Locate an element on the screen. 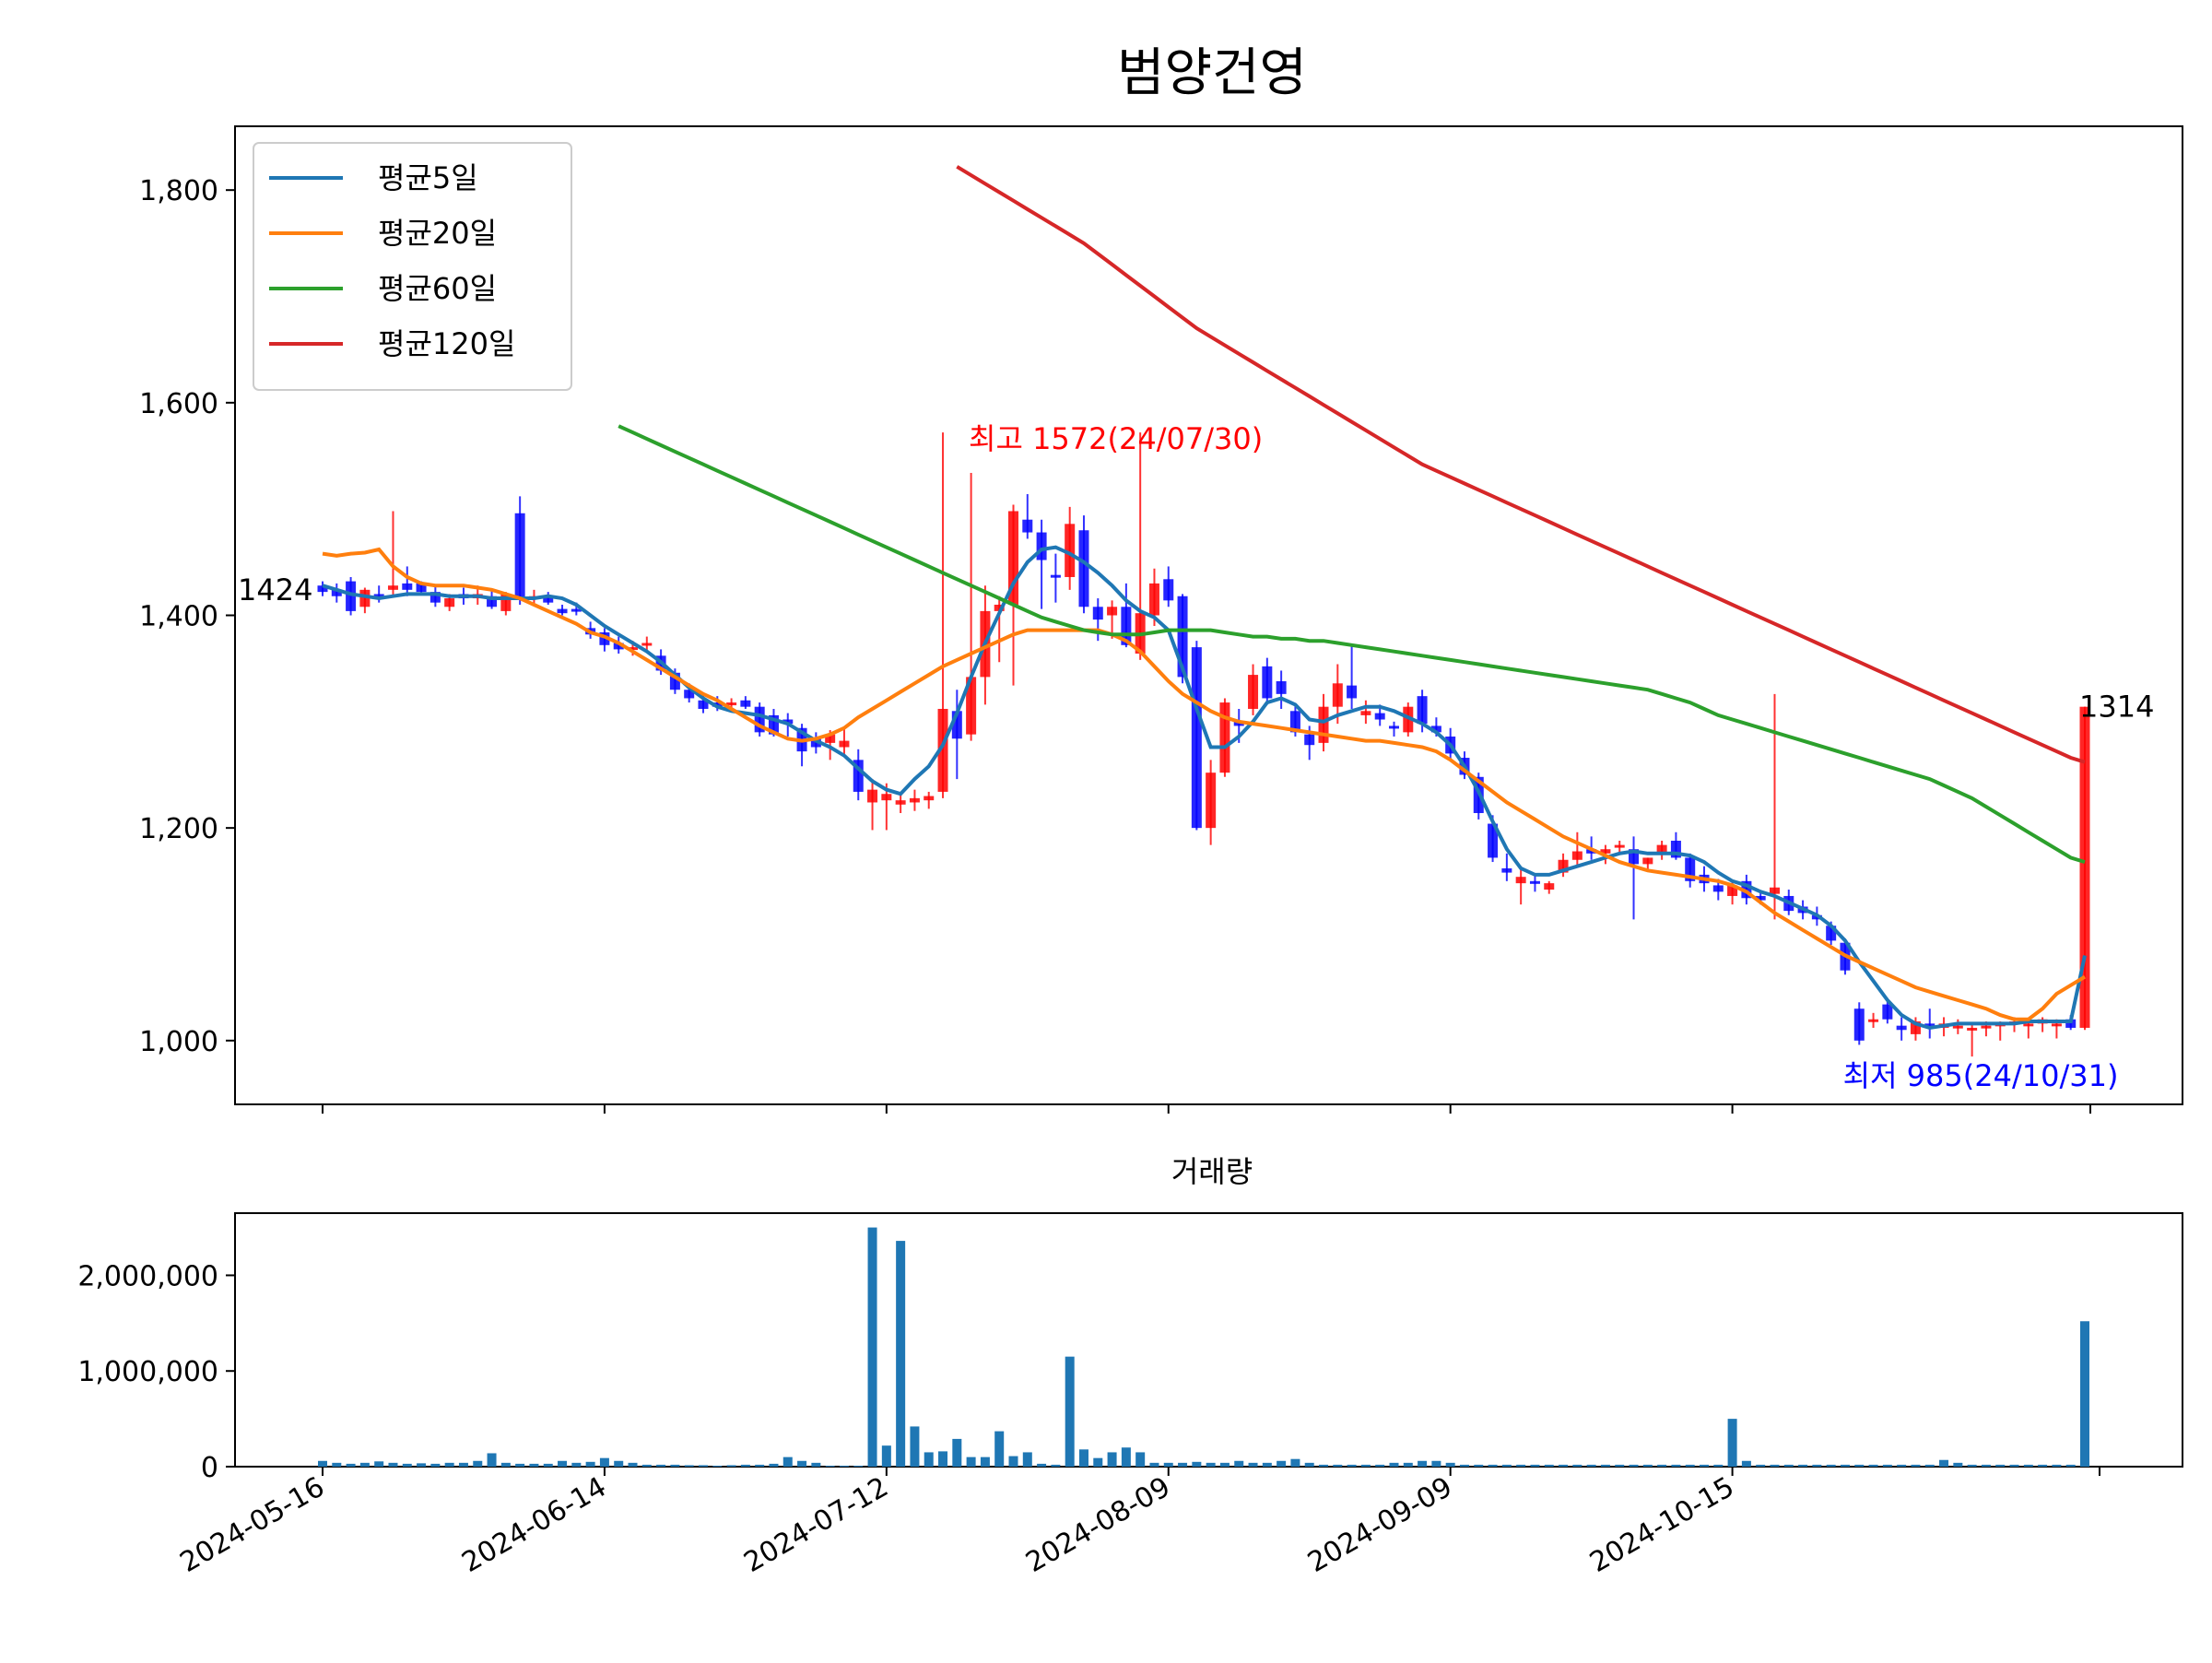 The width and height of the screenshot is (2212, 1663). volume-title: 거래량 is located at coordinates (1212, 1171).